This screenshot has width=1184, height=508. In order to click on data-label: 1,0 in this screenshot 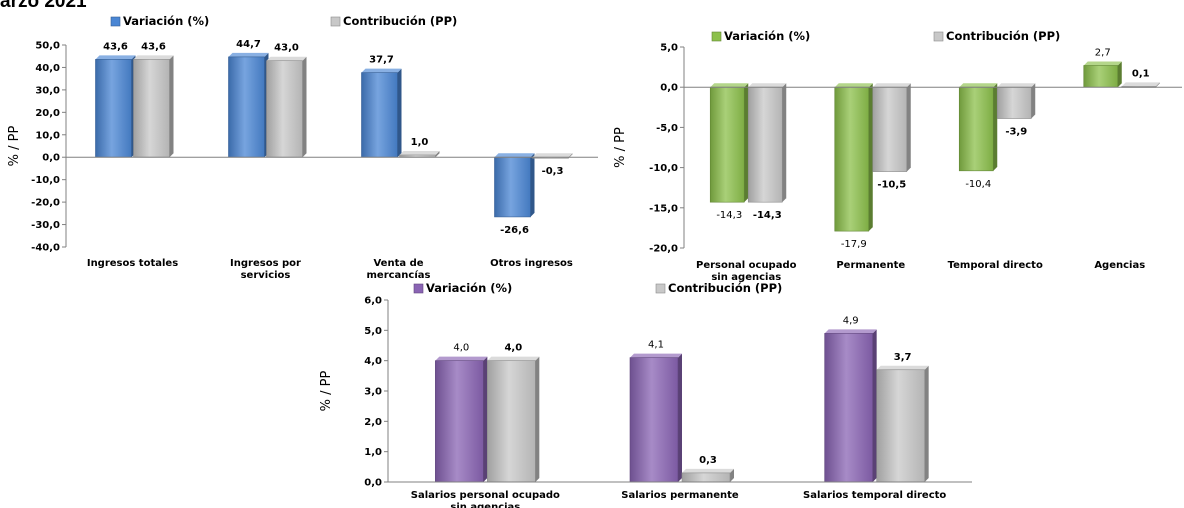, I will do `click(420, 142)`.